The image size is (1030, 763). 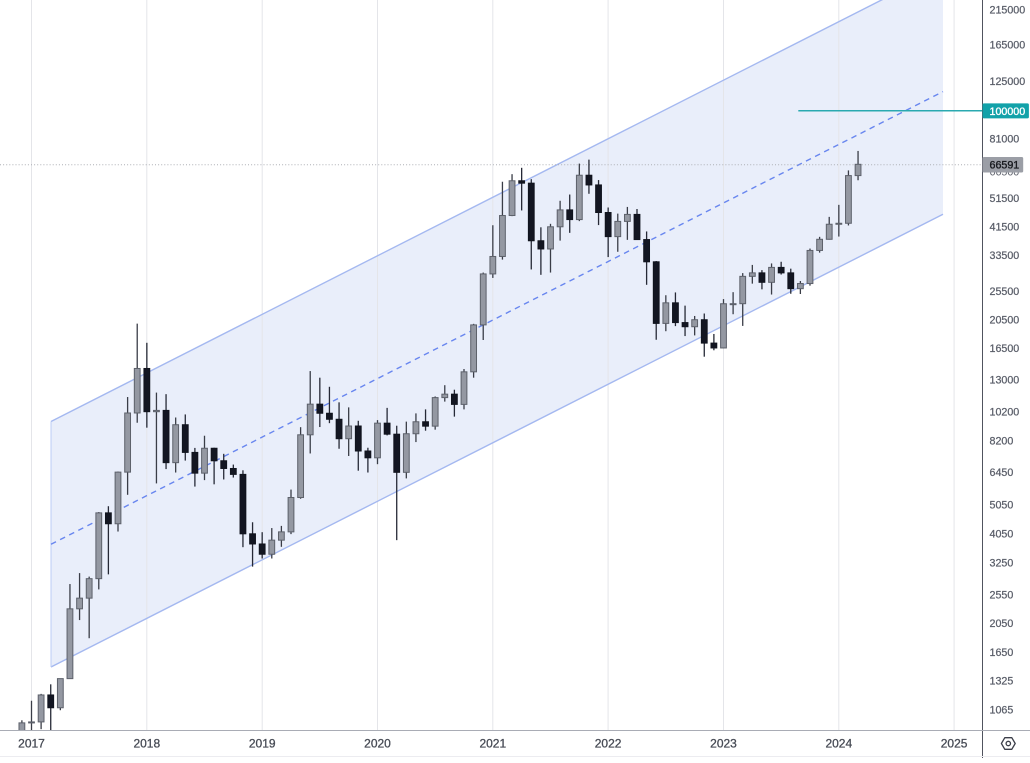 What do you see at coordinates (1008, 46) in the screenshot?
I see `svg-text: 165000` at bounding box center [1008, 46].